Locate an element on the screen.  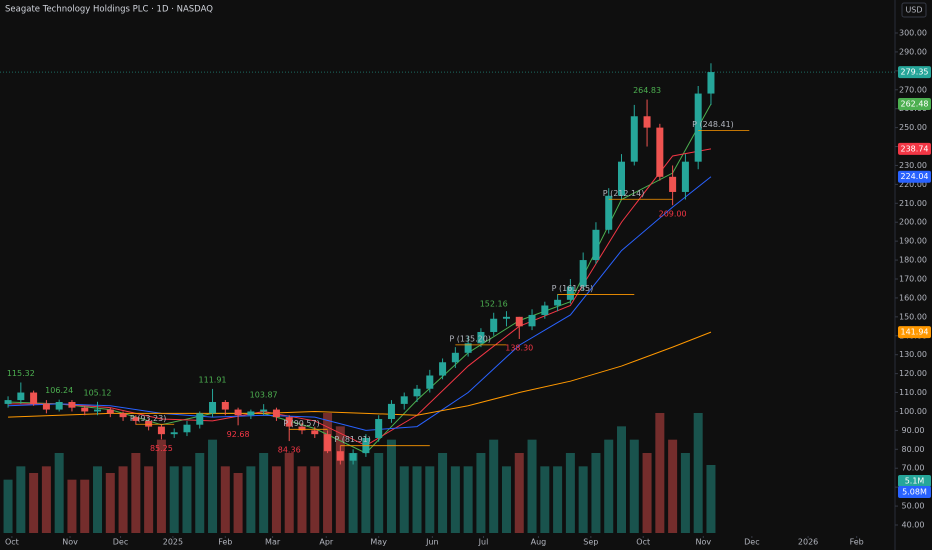
extreme-label: 138.30 is located at coordinates (519, 347).